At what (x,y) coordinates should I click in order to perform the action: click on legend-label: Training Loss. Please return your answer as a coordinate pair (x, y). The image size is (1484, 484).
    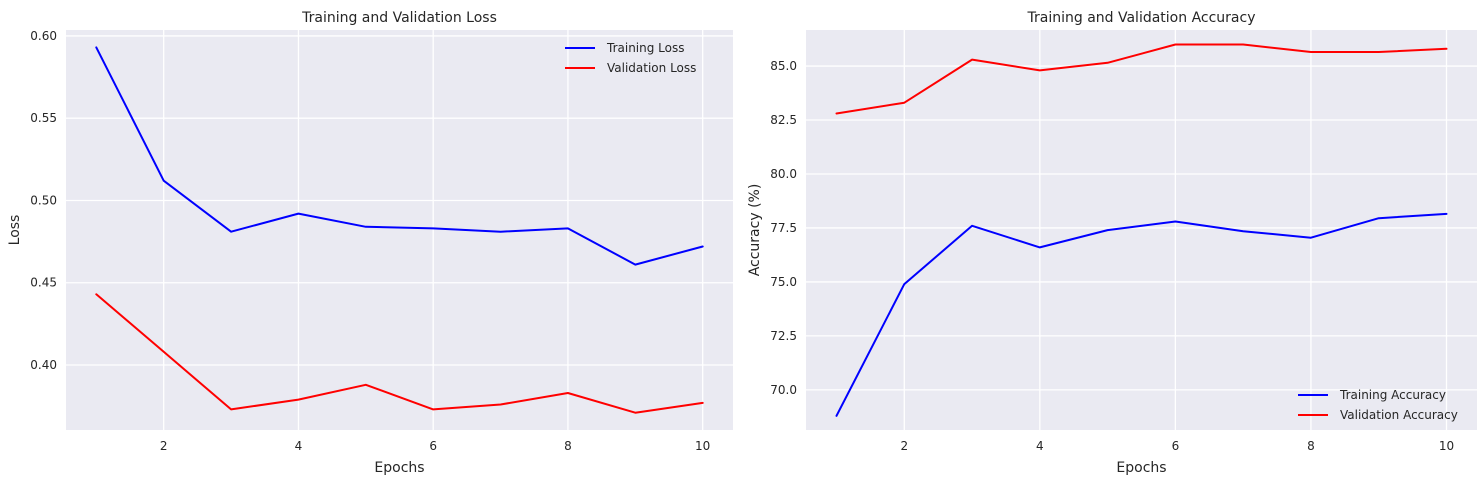
    Looking at the image, I should click on (645, 48).